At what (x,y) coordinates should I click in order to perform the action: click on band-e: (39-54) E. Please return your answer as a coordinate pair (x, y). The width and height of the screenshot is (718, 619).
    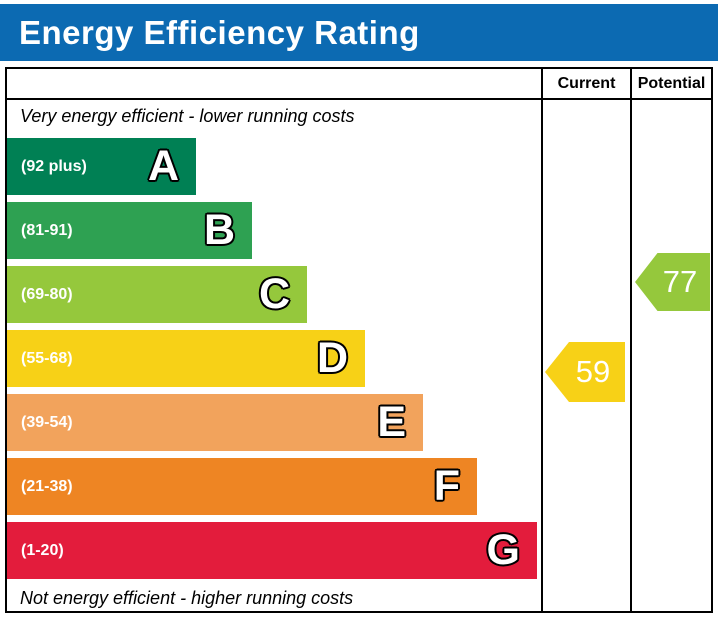
    Looking at the image, I should click on (215, 422).